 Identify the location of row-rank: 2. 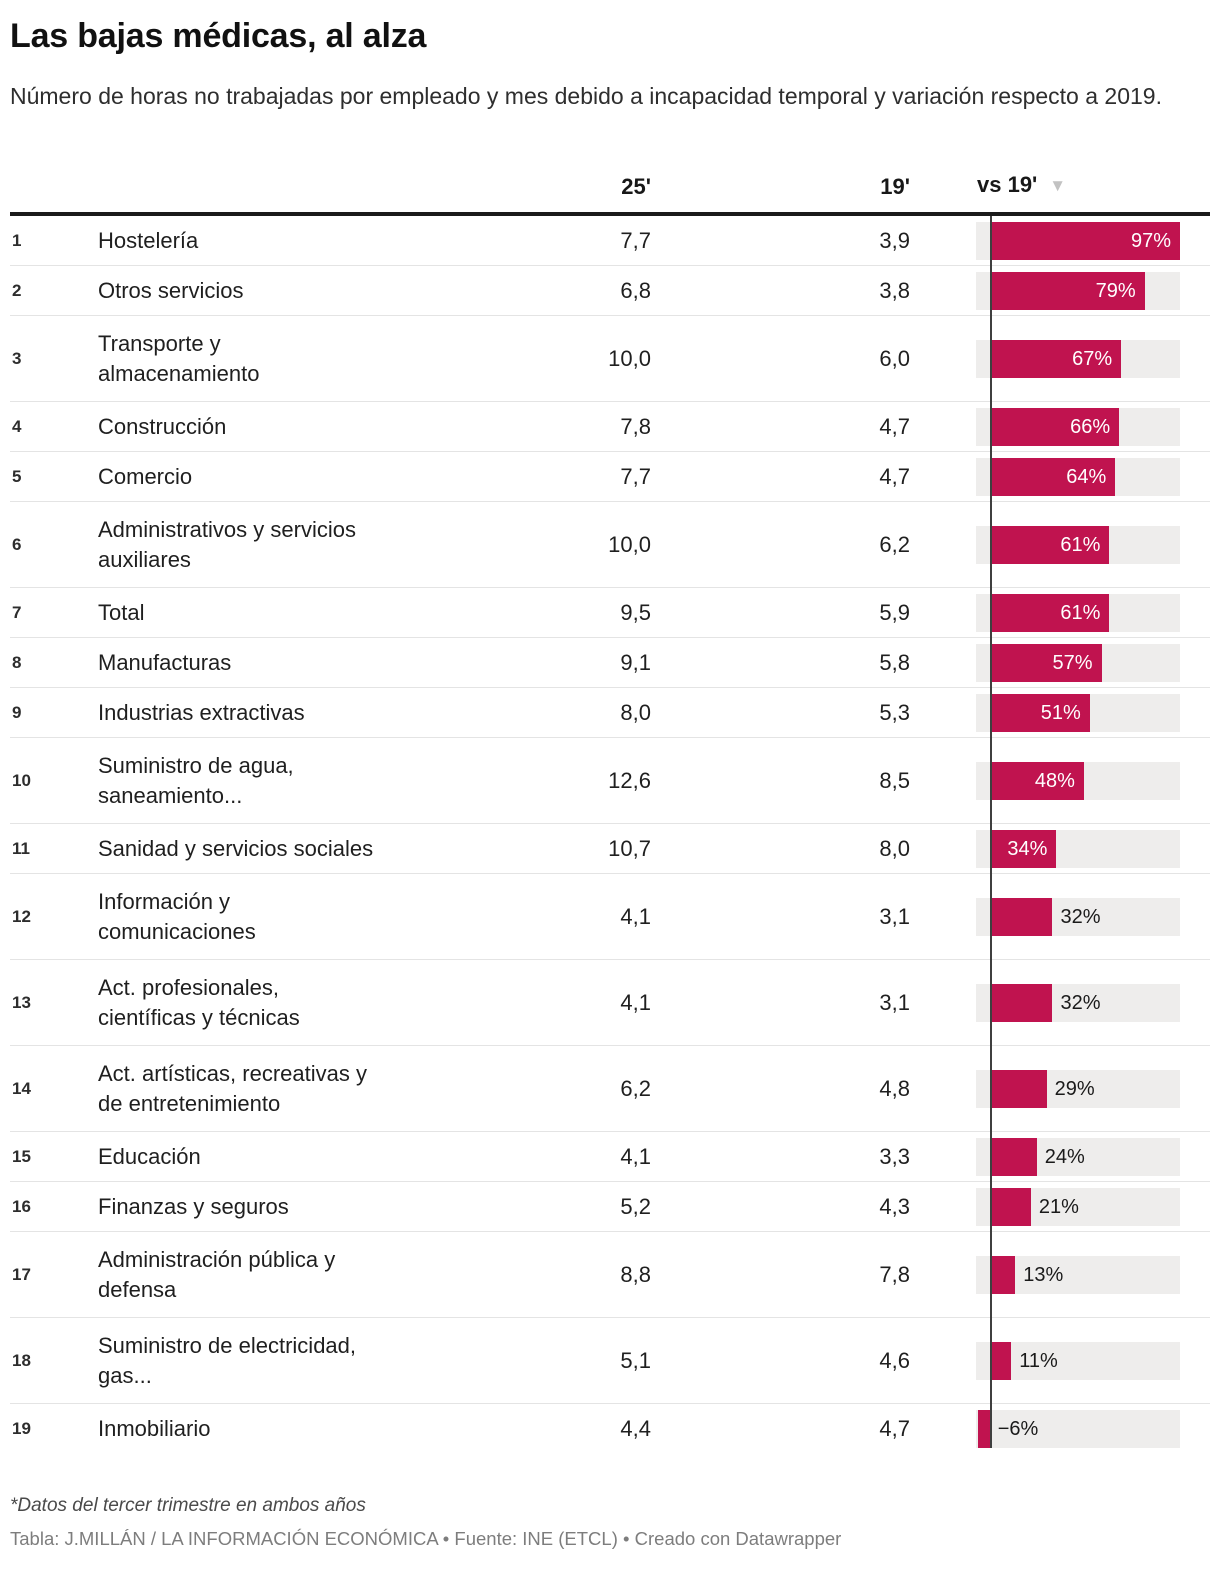
(17, 290).